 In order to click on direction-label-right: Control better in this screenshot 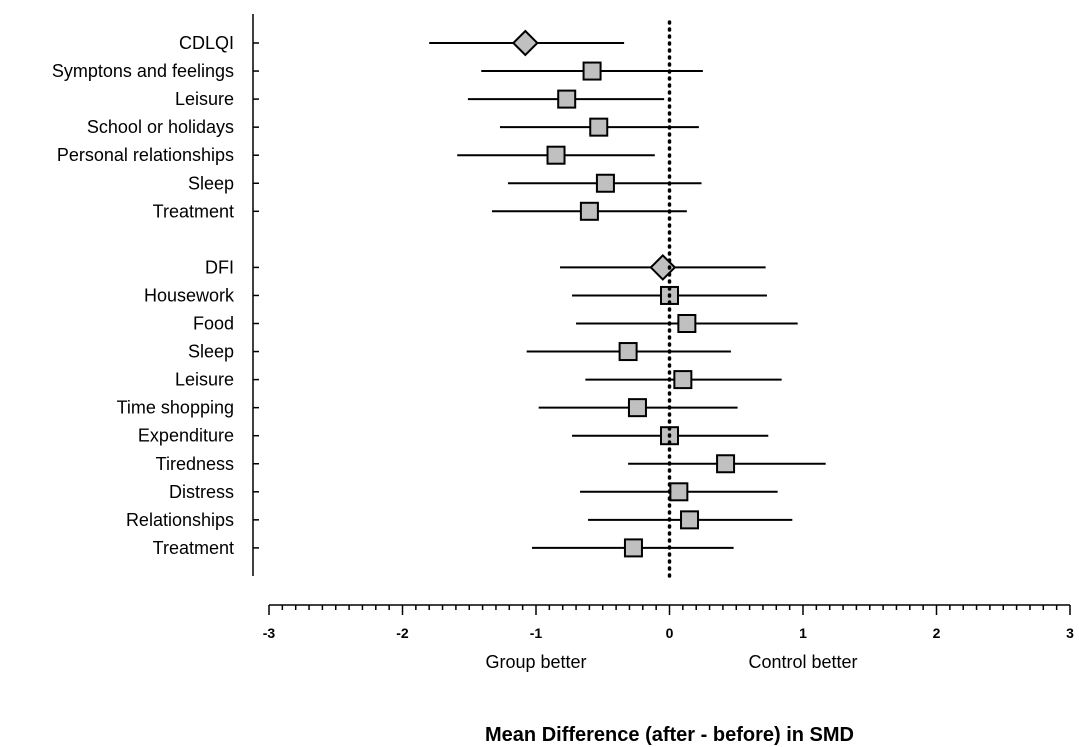, I will do `click(802, 662)`.